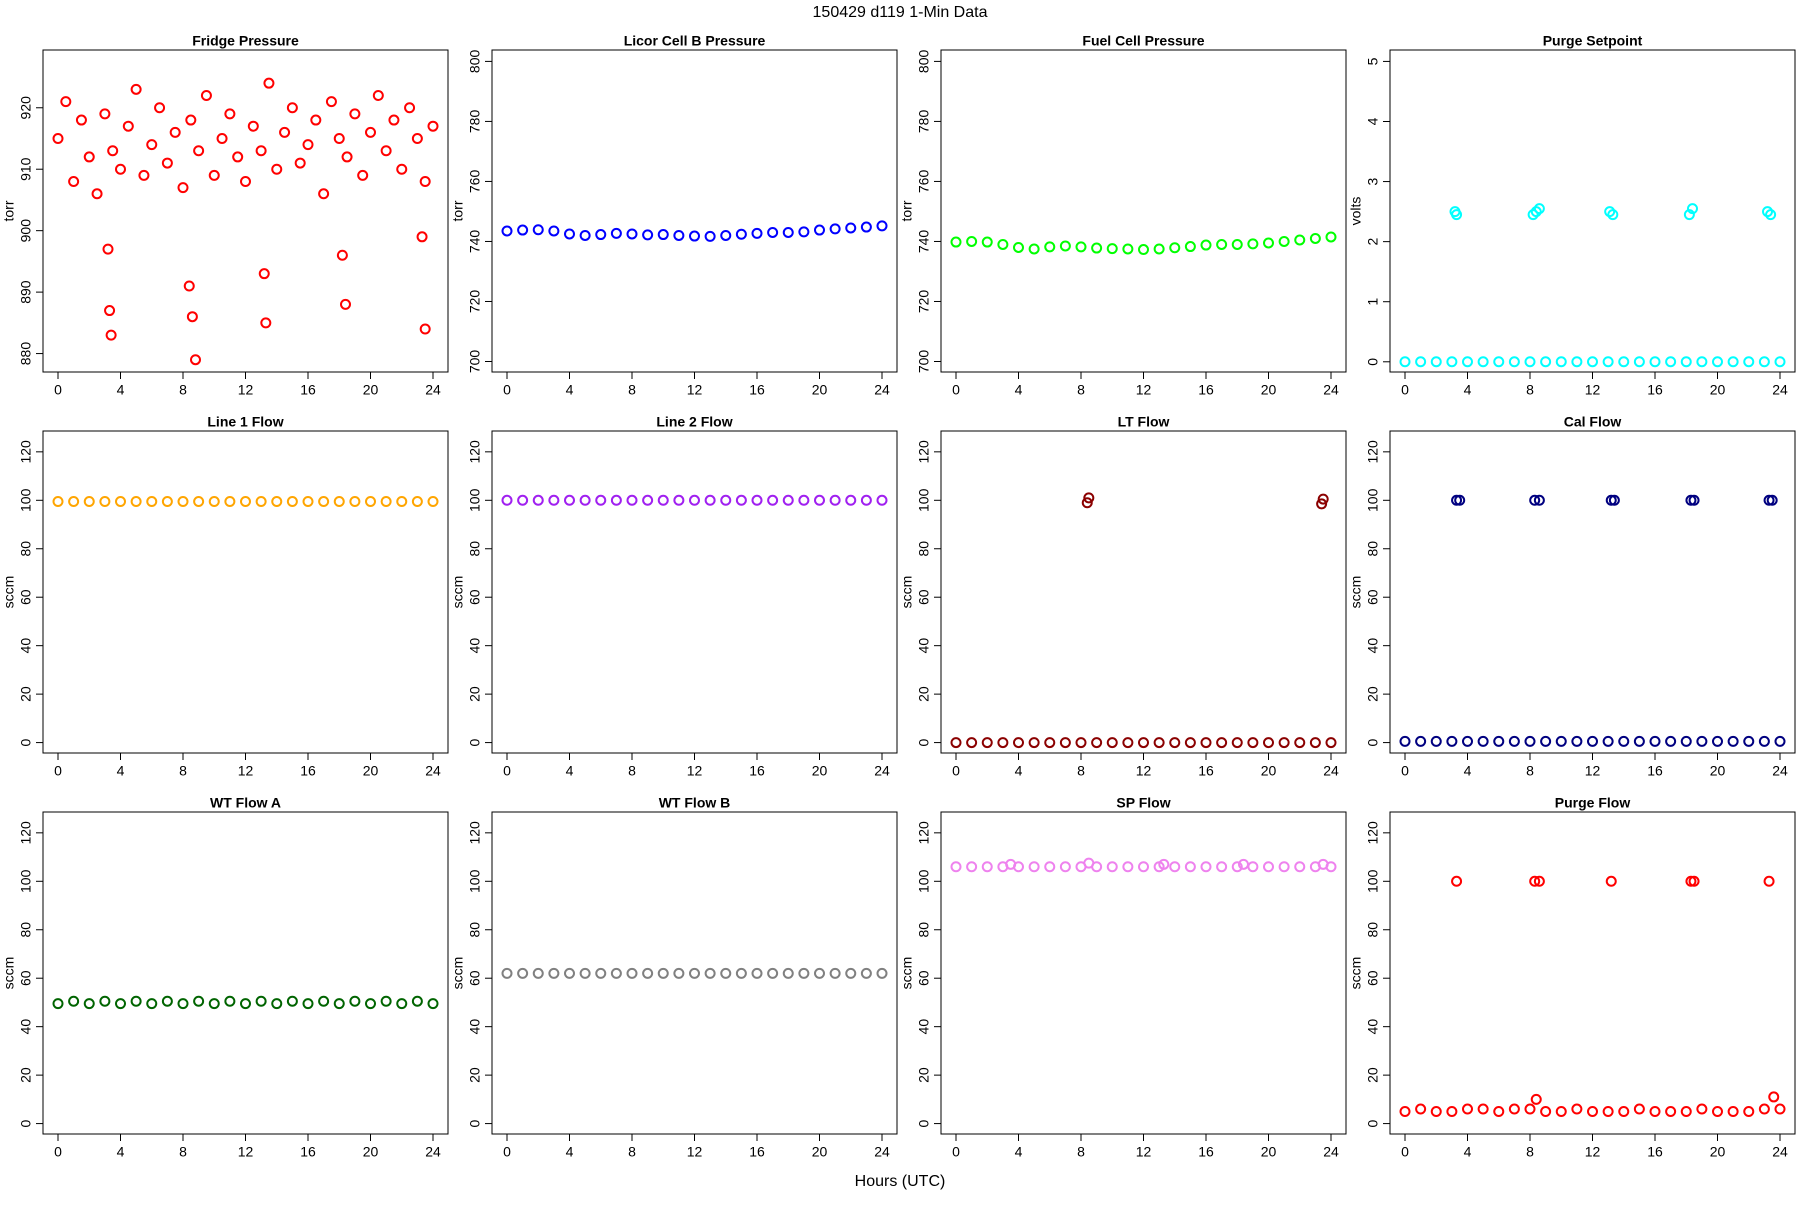  What do you see at coordinates (371, 390) in the screenshot?
I see `x-tick-label: 20` at bounding box center [371, 390].